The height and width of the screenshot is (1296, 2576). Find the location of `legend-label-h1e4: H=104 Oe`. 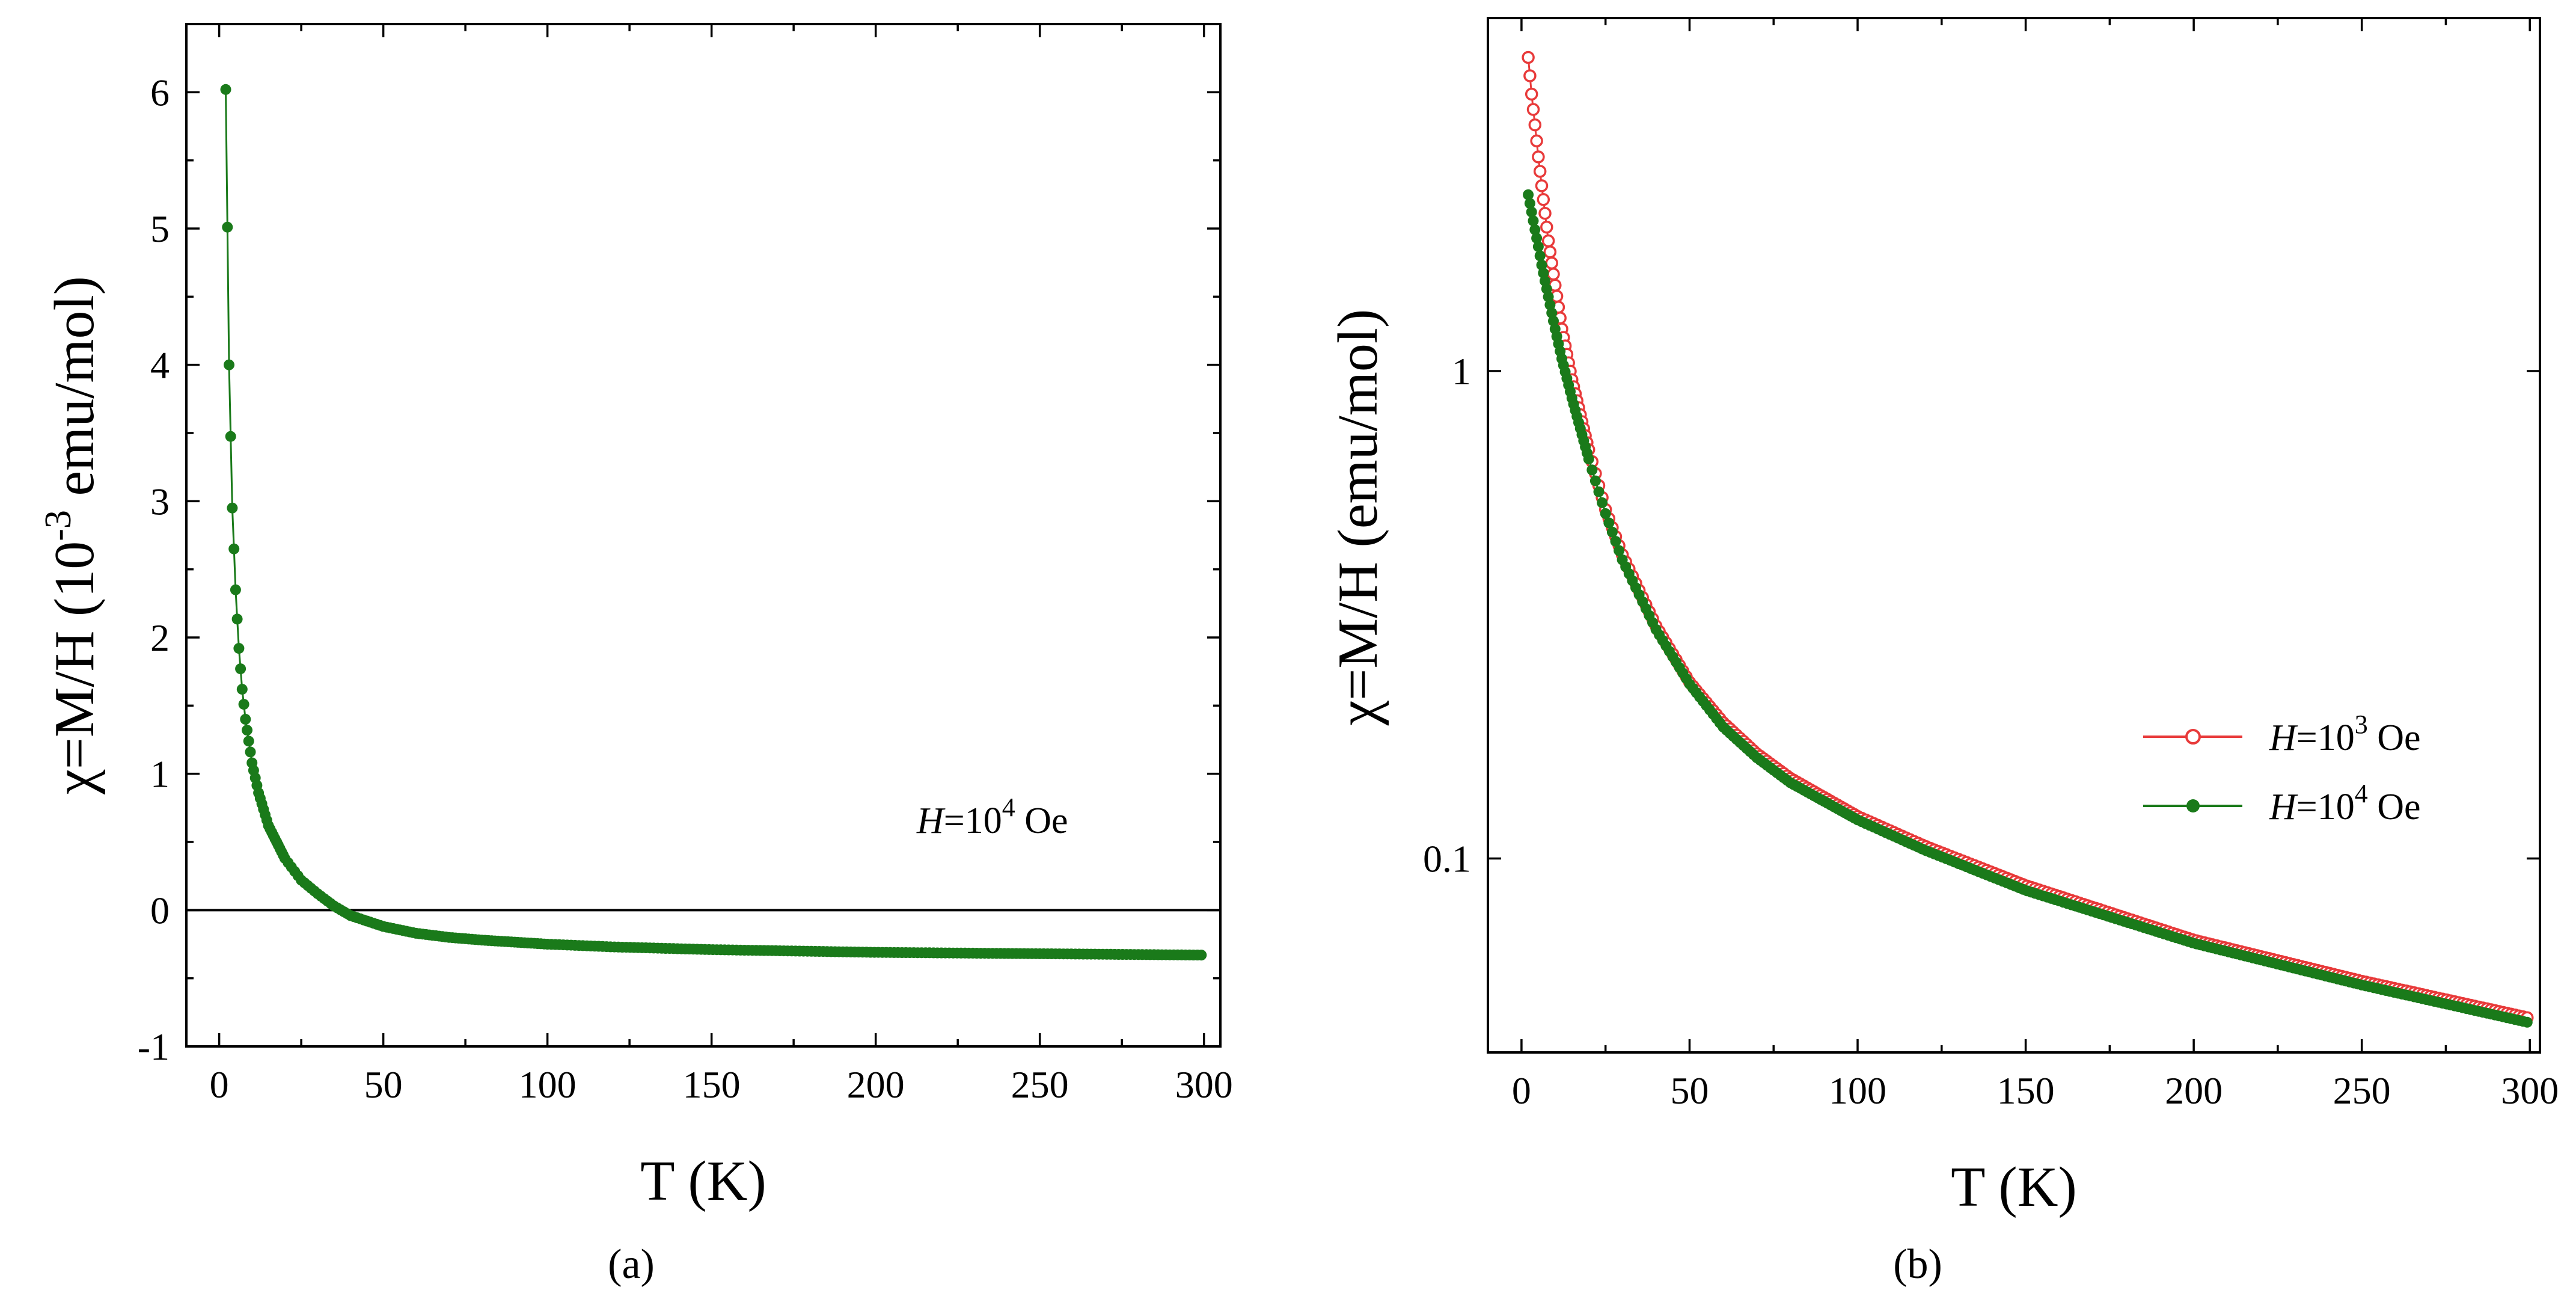

legend-label-h1e4: H=104 Oe is located at coordinates (2345, 803).